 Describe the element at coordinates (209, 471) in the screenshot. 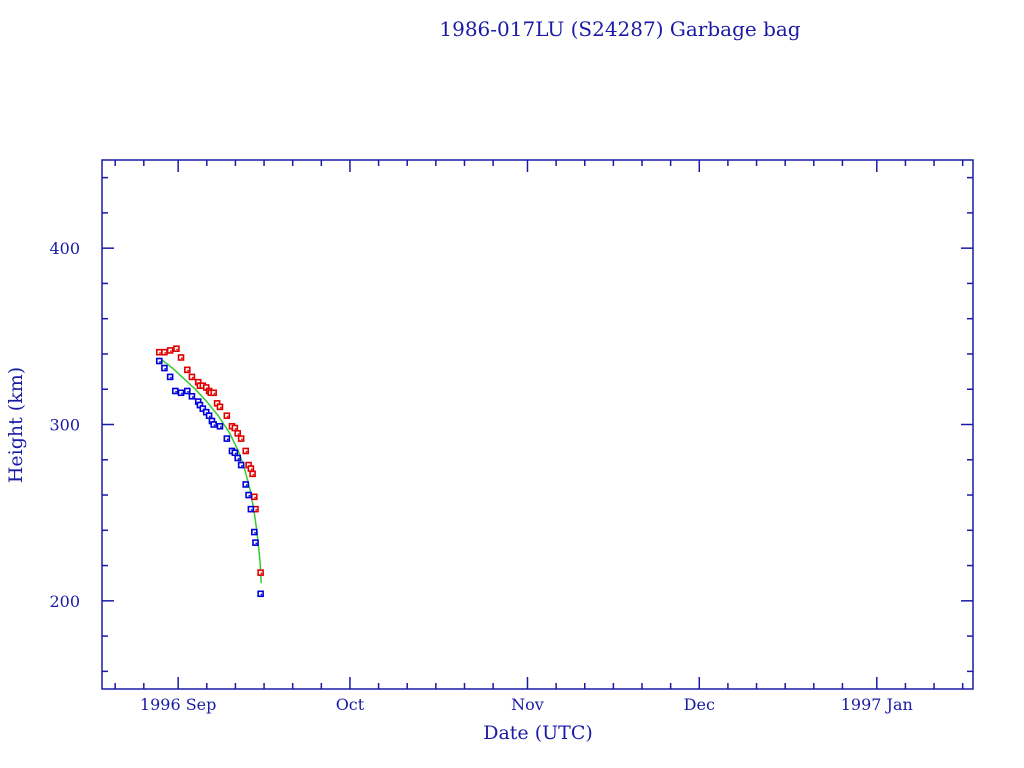

I see `data-points` at that location.